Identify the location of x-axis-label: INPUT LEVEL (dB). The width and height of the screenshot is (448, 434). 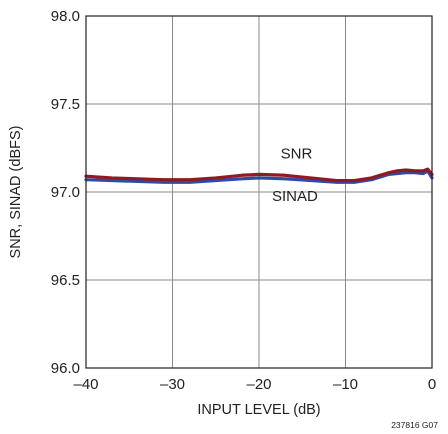
(258, 410).